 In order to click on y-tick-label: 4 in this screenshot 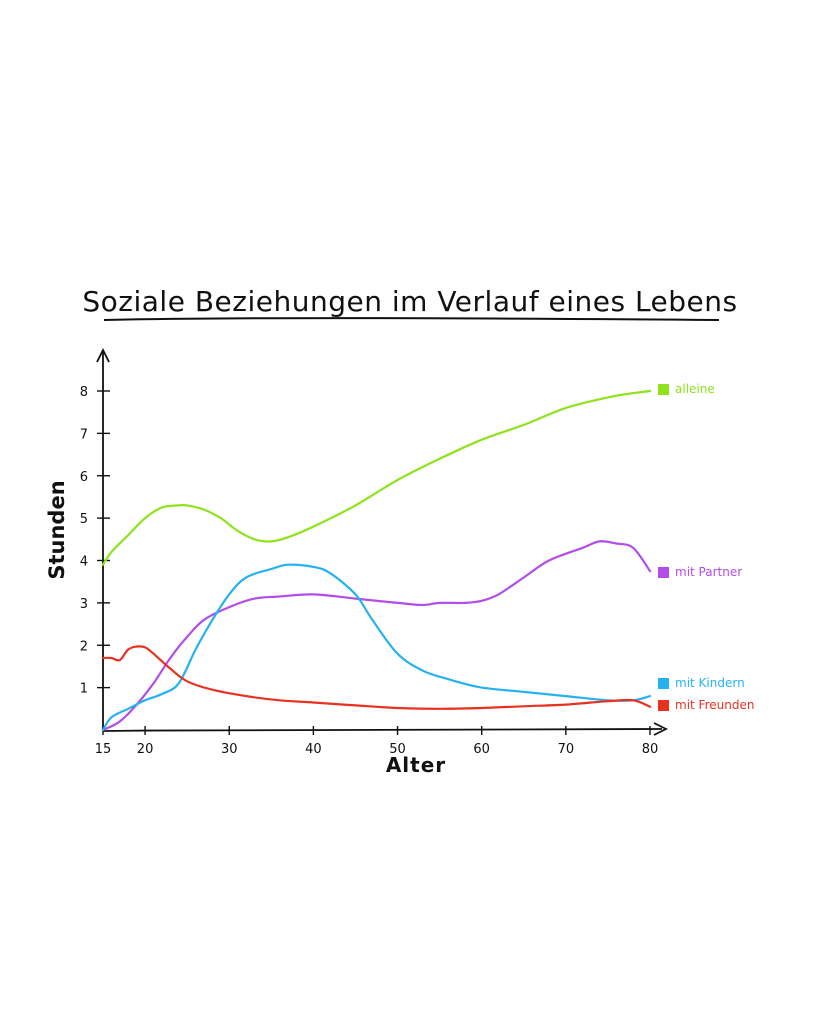, I will do `click(84, 562)`.